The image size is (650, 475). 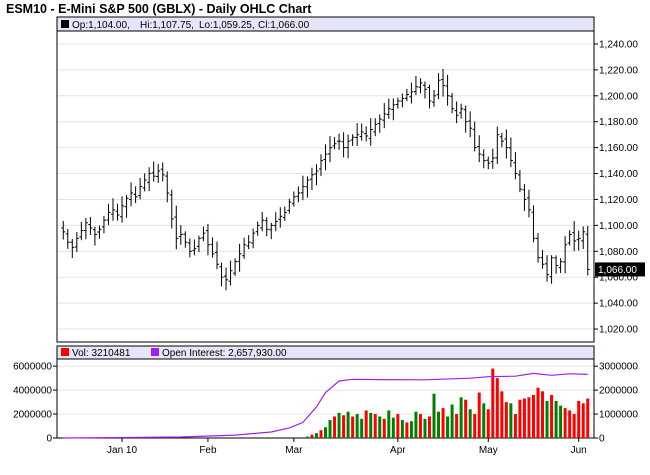 I want to click on volume-legend-marker, so click(x=65, y=352).